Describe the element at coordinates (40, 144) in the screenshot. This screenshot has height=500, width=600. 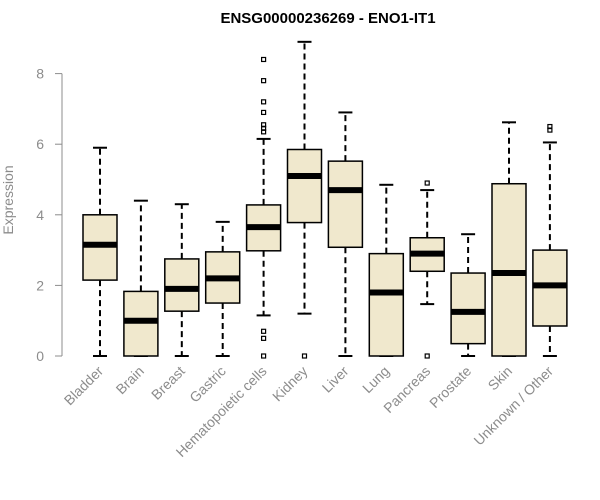
I see `y-tick-label: 6` at that location.